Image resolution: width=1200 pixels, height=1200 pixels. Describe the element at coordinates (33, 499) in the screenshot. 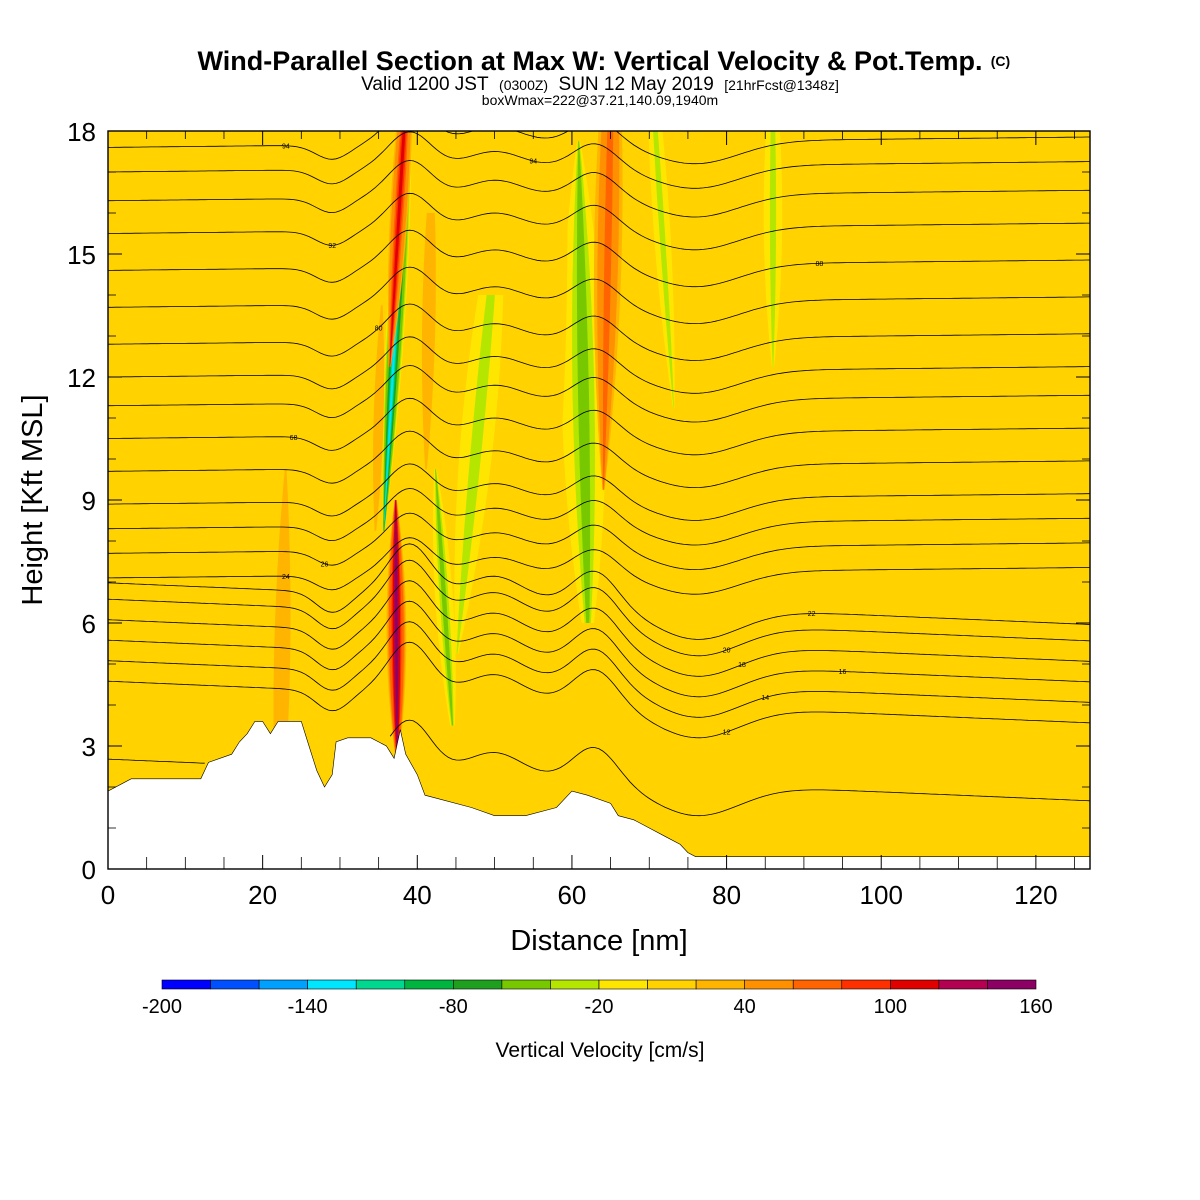

I see `y-axis-title: Height [Kft MSL]` at that location.